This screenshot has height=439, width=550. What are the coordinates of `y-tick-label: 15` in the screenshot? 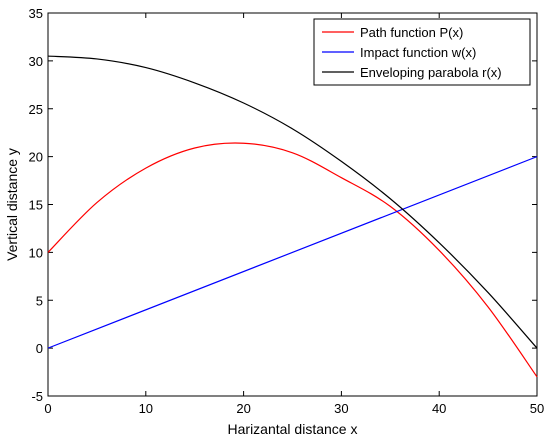 It's located at (36, 205).